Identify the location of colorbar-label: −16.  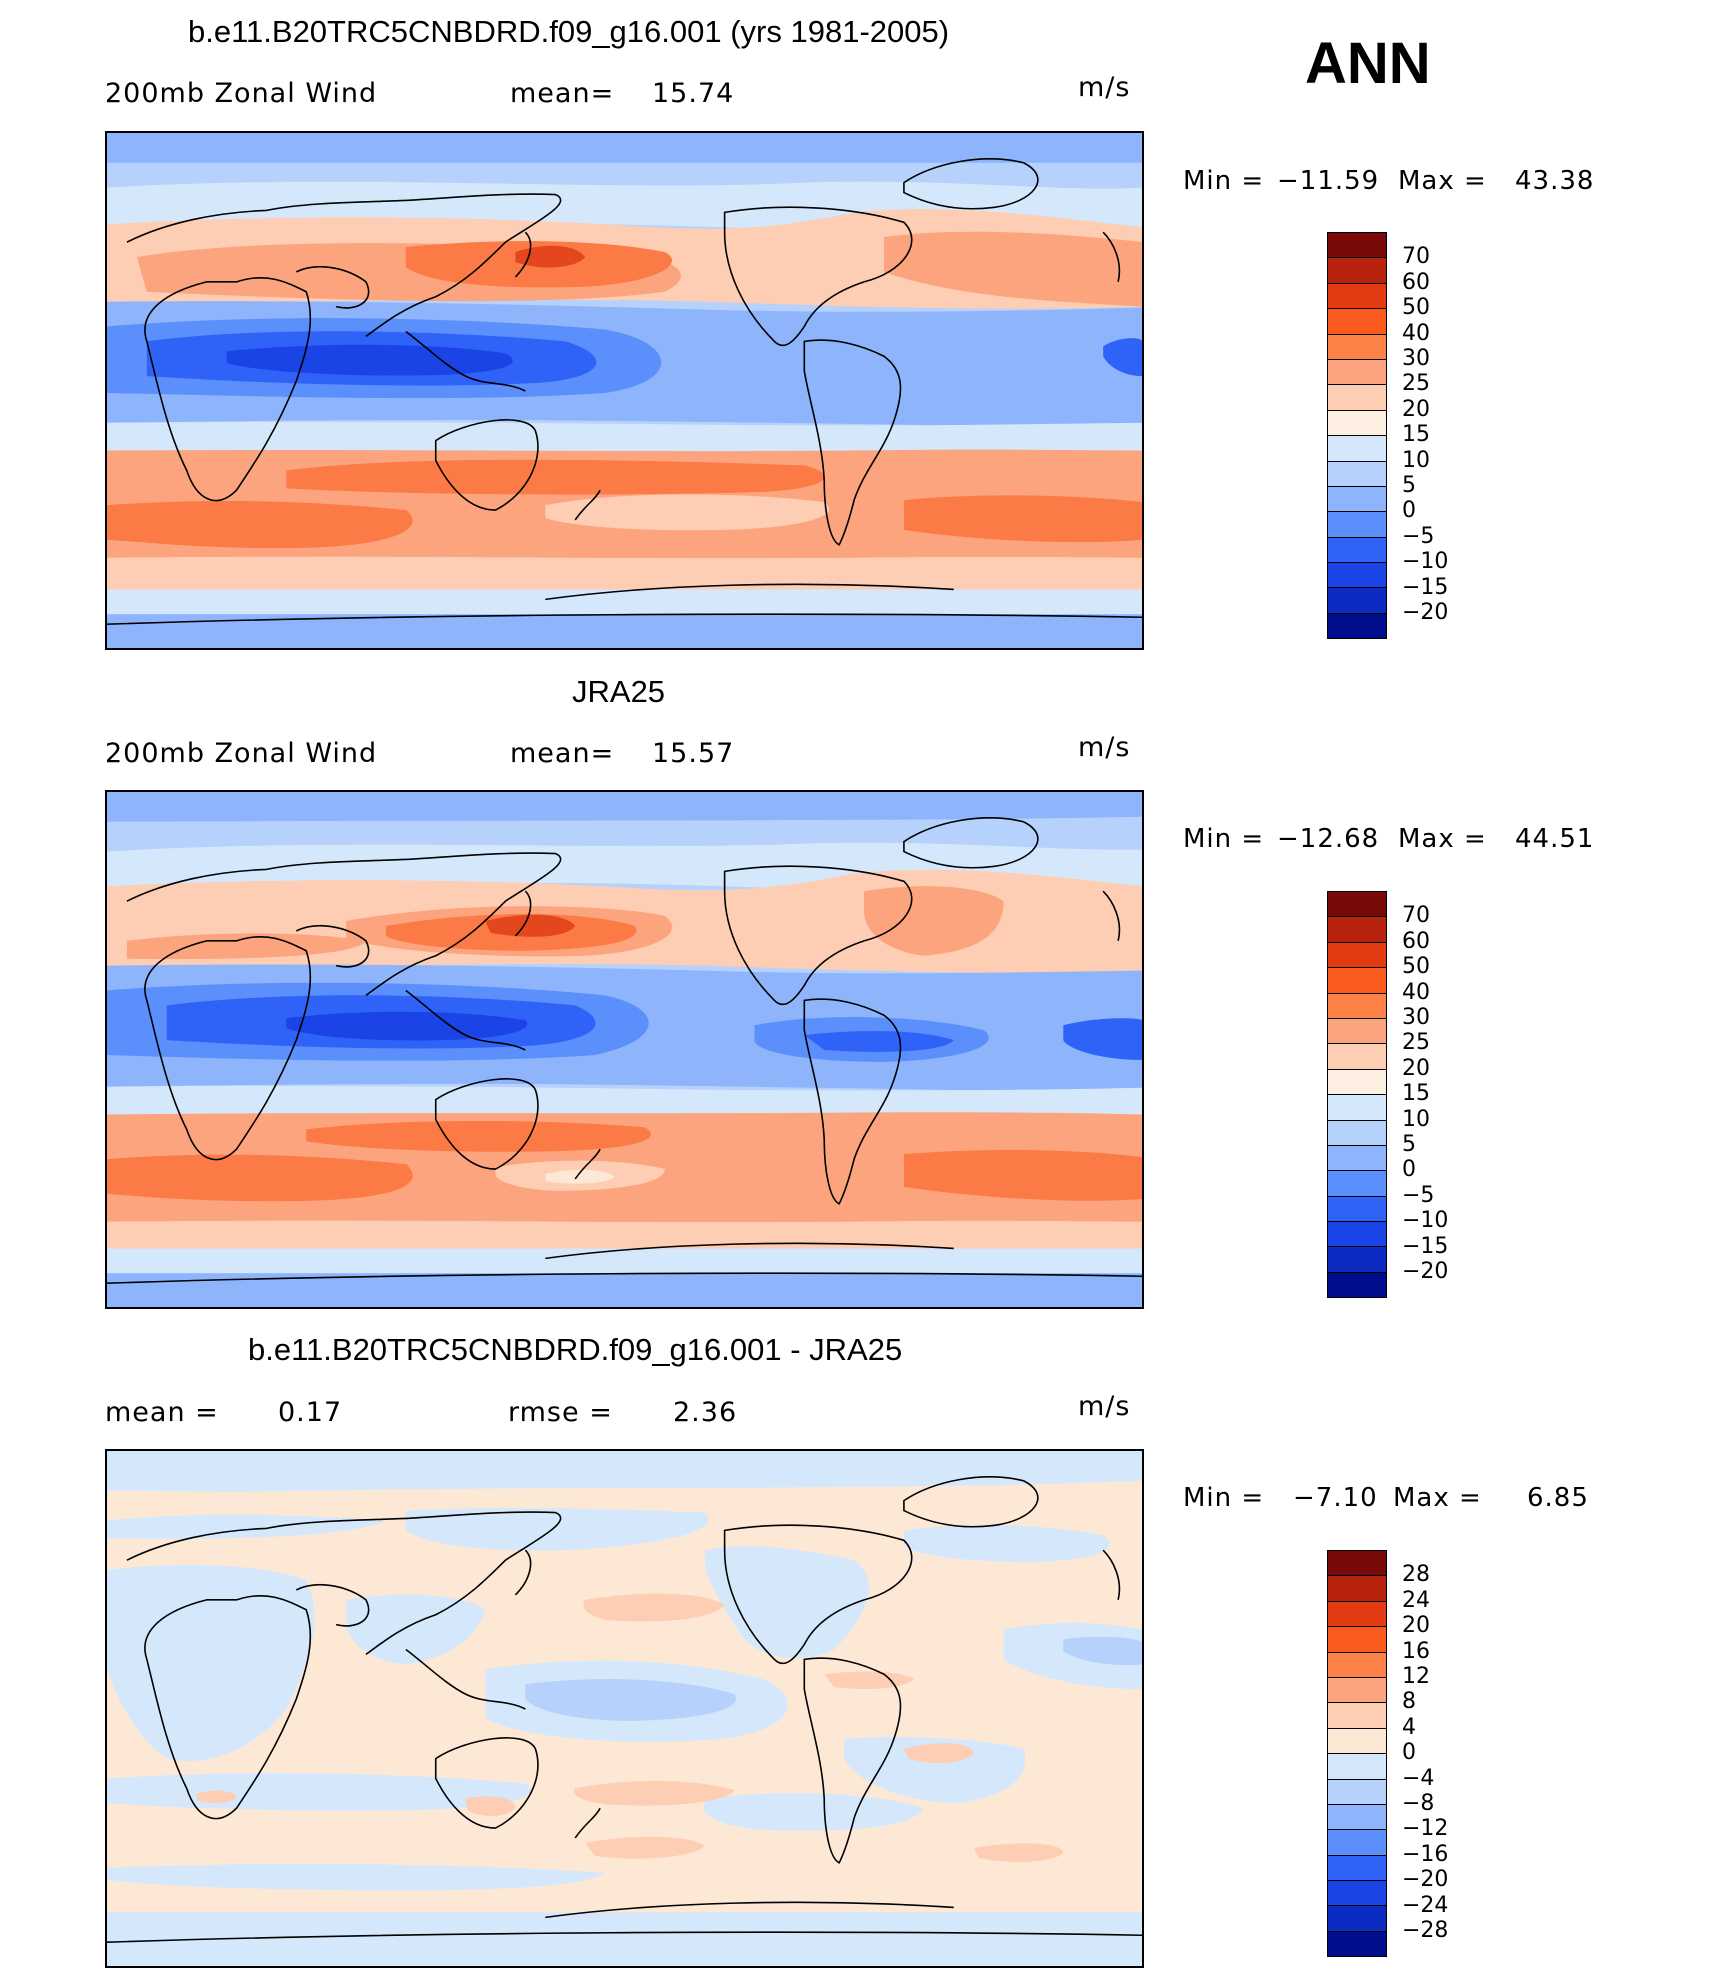
(1425, 1854).